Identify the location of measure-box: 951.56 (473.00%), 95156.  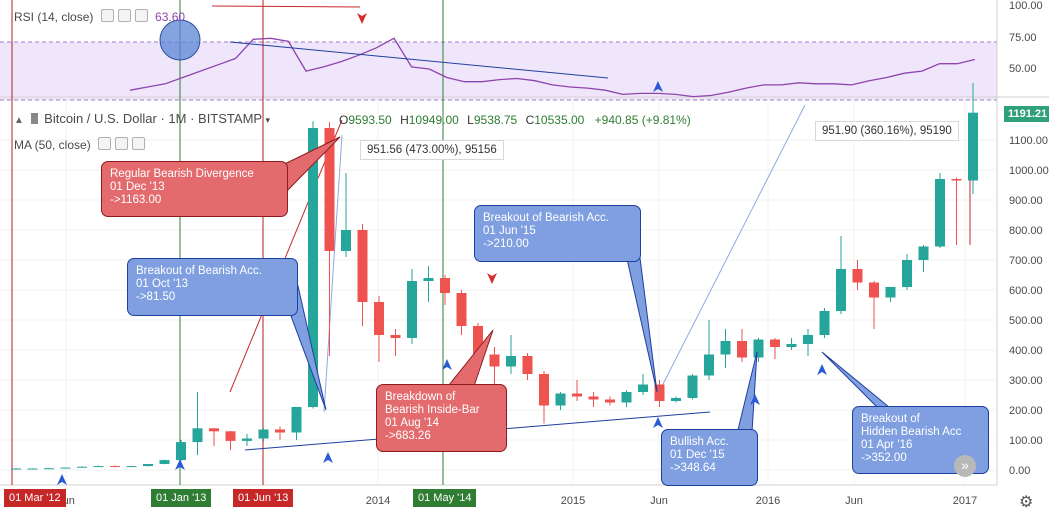
(432, 150).